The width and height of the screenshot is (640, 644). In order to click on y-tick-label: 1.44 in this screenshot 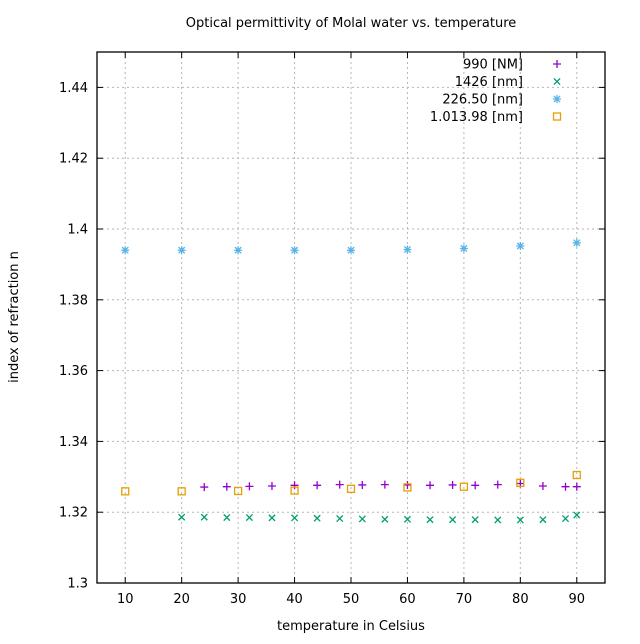, I will do `click(73, 88)`.